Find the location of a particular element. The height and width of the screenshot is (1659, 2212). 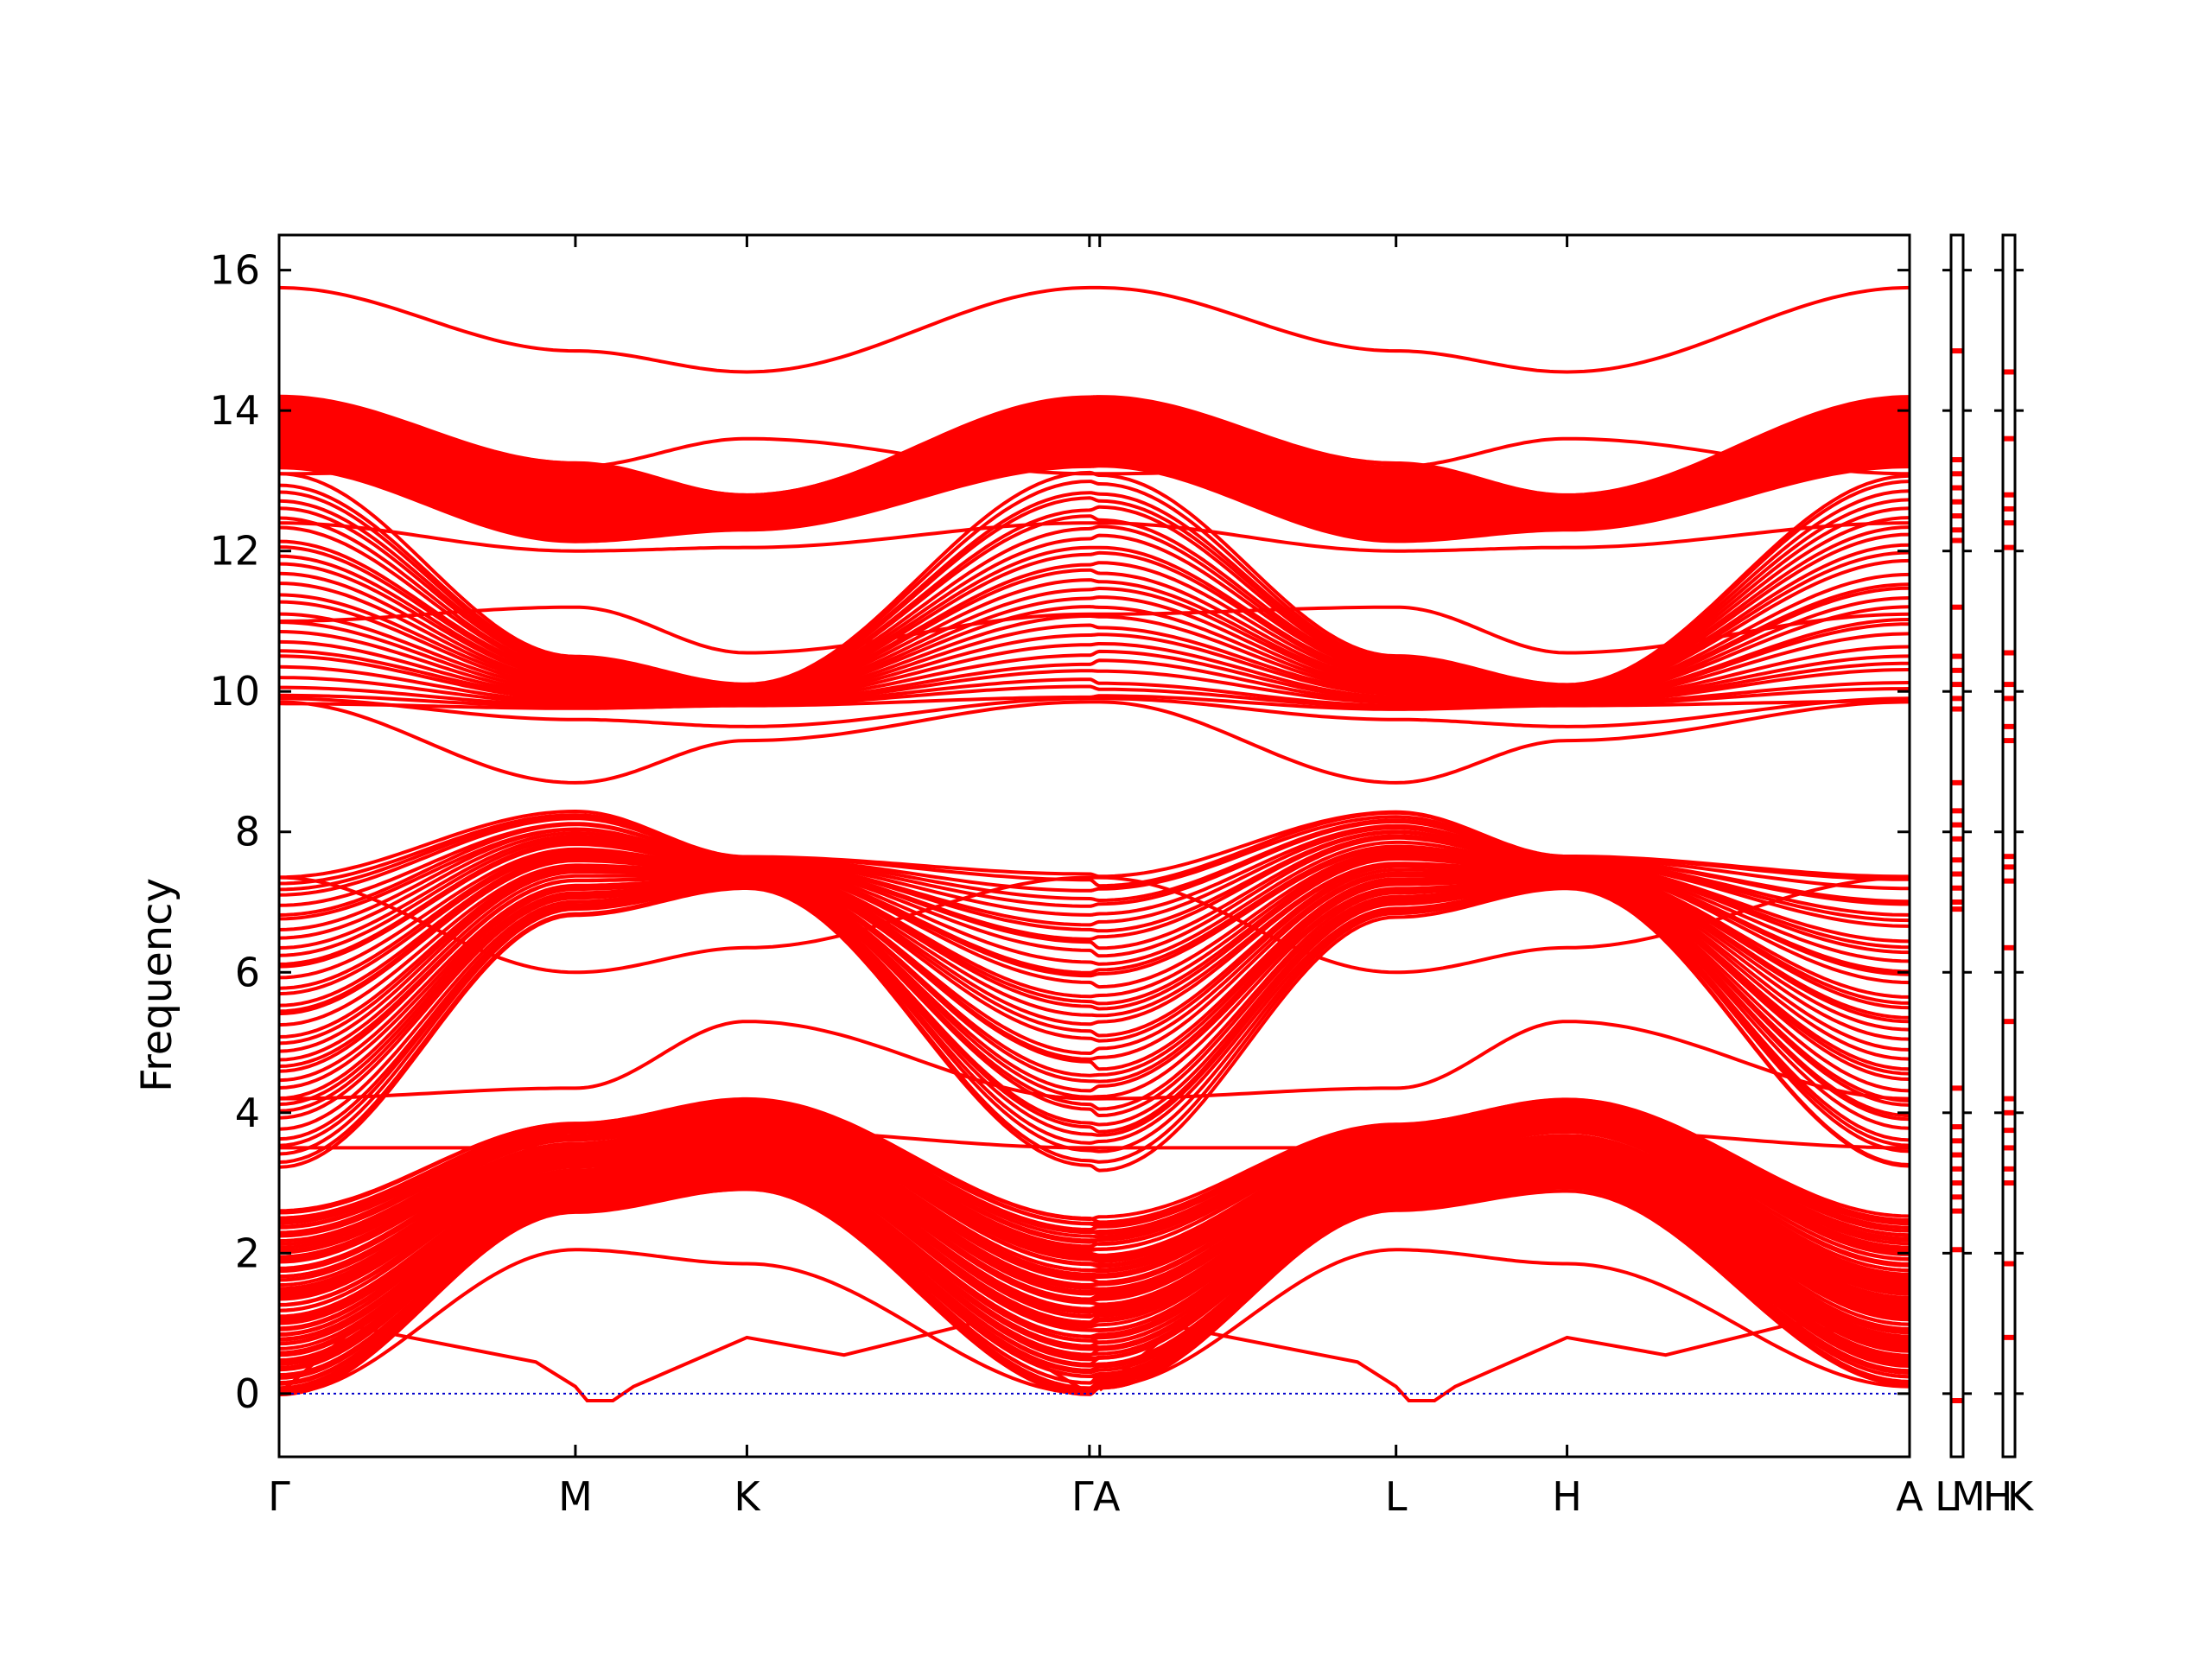

y-tick-labels: 0 2 4 6 8 10 12 14 16 is located at coordinates (234, 832).